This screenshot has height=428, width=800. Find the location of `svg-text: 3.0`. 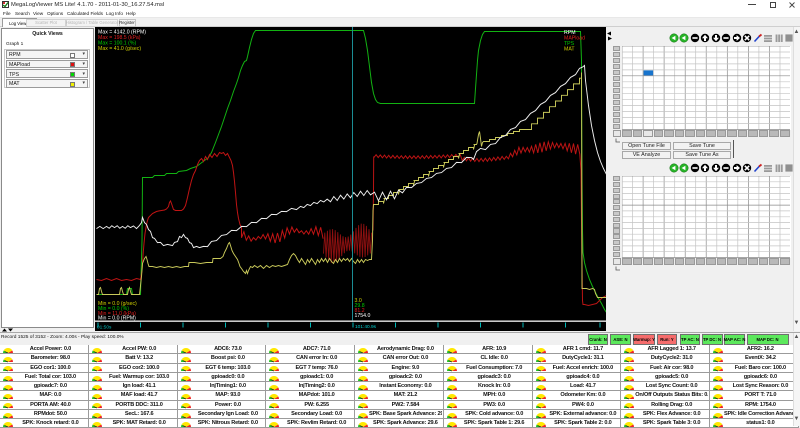

svg-text: 3.0 is located at coordinates (358, 301).